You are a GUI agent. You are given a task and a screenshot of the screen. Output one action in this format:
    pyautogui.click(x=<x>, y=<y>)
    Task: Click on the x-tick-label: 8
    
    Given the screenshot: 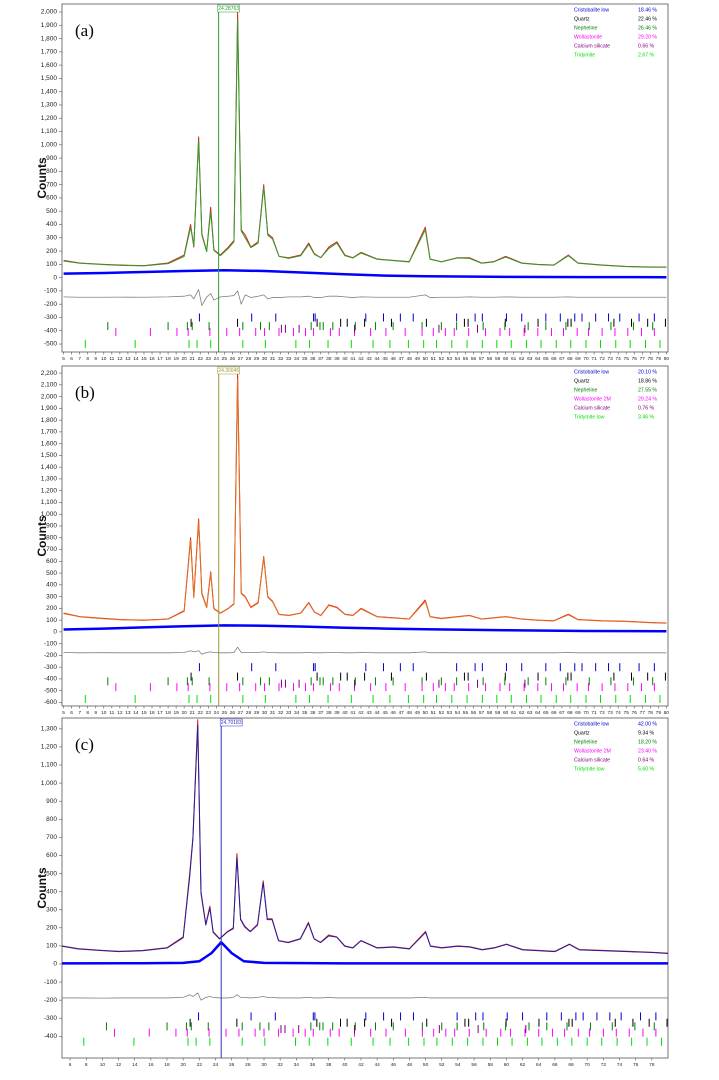 What is the action you would take?
    pyautogui.click(x=86, y=1065)
    